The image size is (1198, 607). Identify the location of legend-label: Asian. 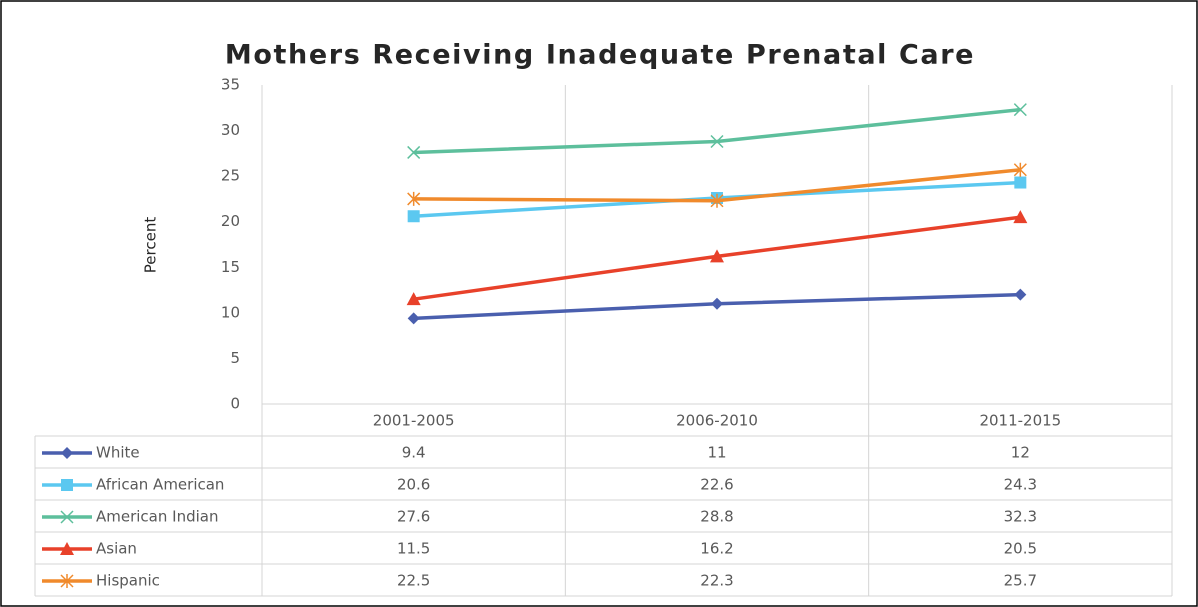
(116, 549).